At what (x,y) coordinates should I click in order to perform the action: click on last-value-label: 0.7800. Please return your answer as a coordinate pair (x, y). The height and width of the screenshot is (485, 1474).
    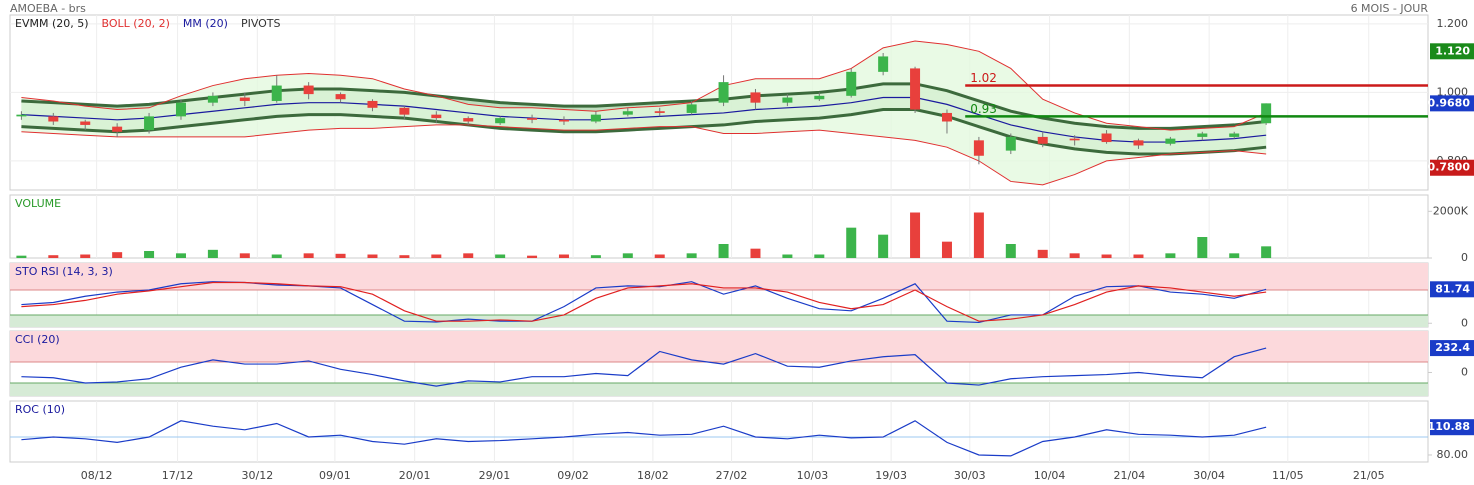
    Looking at the image, I should click on (1449, 167).